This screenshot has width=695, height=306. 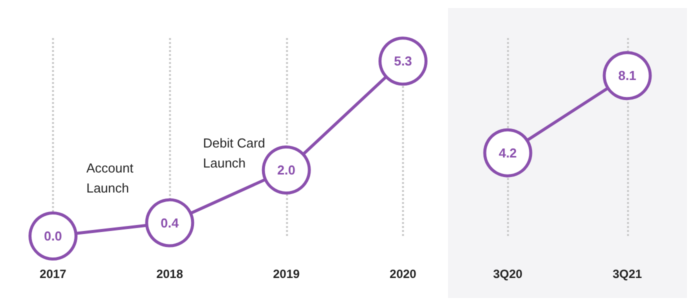 I want to click on x-tick-label: 2019, so click(x=286, y=274).